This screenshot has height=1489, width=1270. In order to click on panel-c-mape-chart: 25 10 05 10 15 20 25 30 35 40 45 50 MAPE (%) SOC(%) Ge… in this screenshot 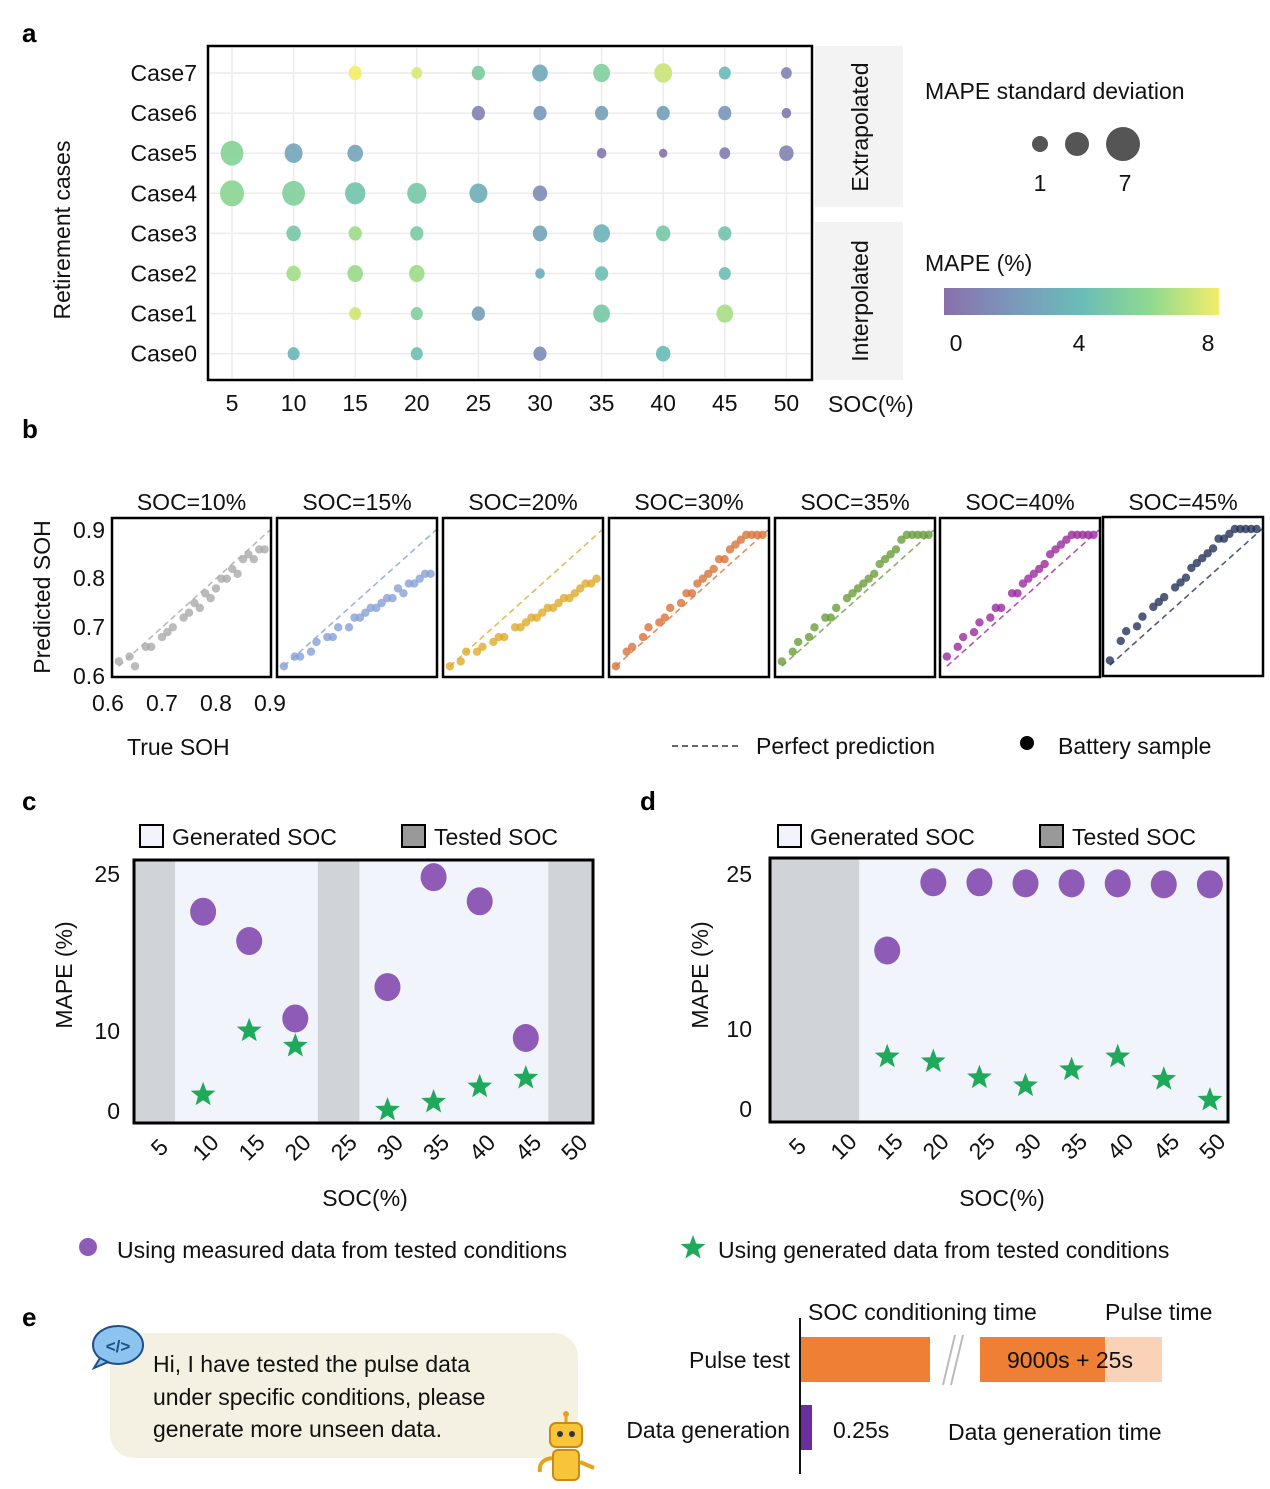, I will do `click(323, 1017)`.